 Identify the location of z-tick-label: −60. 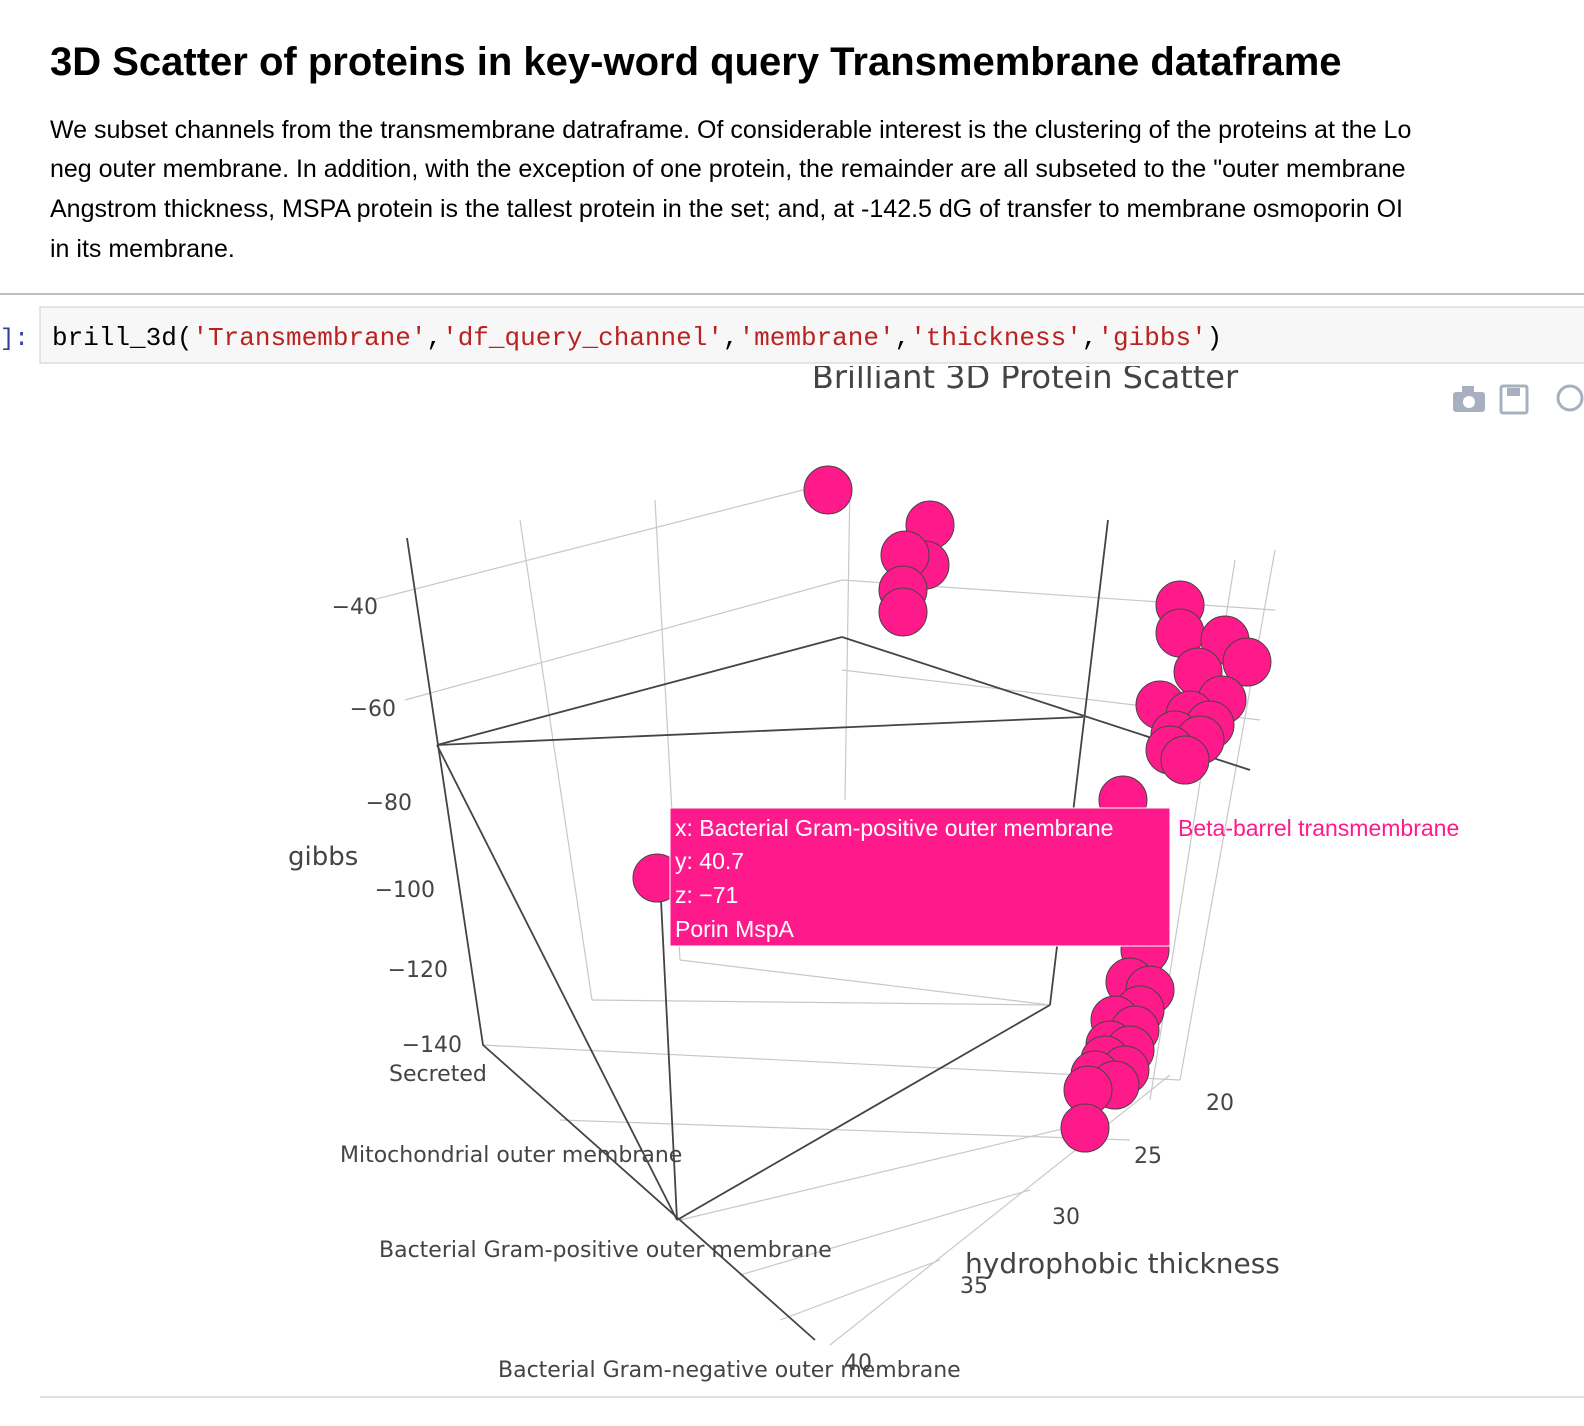
(373, 709).